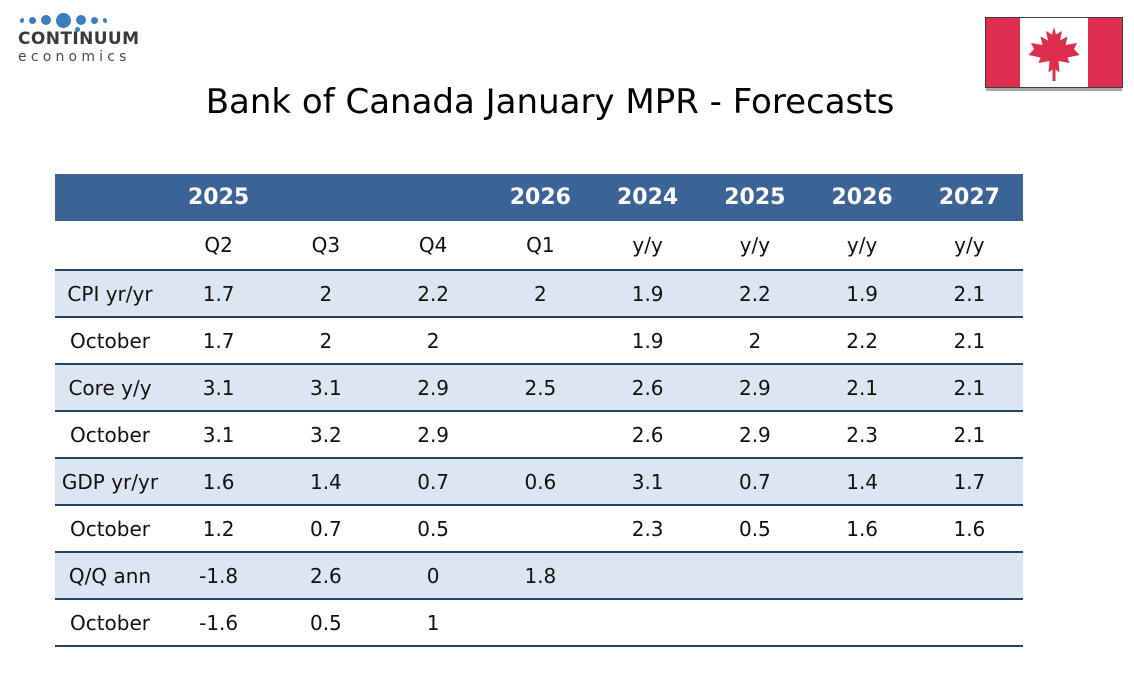  I want to click on table-cell: 0.6, so click(540, 481).